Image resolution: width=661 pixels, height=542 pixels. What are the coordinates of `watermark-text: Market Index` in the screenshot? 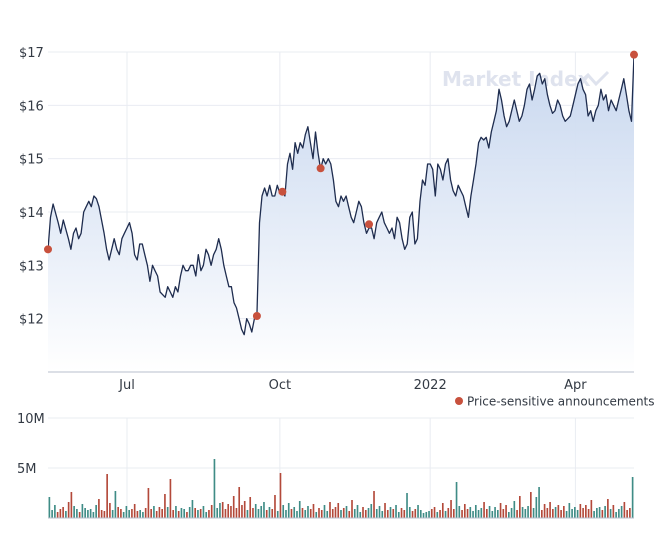 It's located at (516, 79).